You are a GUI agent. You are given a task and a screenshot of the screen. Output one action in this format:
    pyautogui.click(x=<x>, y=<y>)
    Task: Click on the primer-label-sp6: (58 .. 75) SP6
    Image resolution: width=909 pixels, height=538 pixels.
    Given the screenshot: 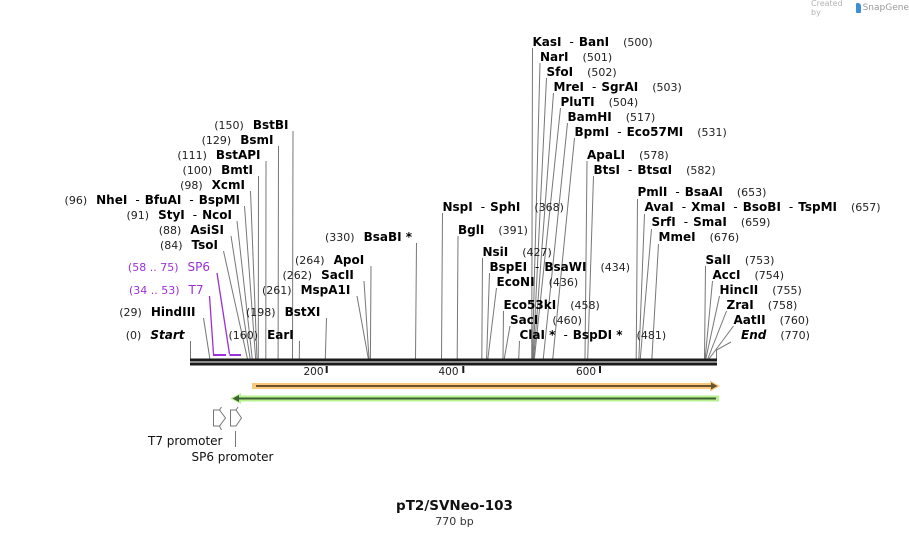 What is the action you would take?
    pyautogui.click(x=169, y=267)
    